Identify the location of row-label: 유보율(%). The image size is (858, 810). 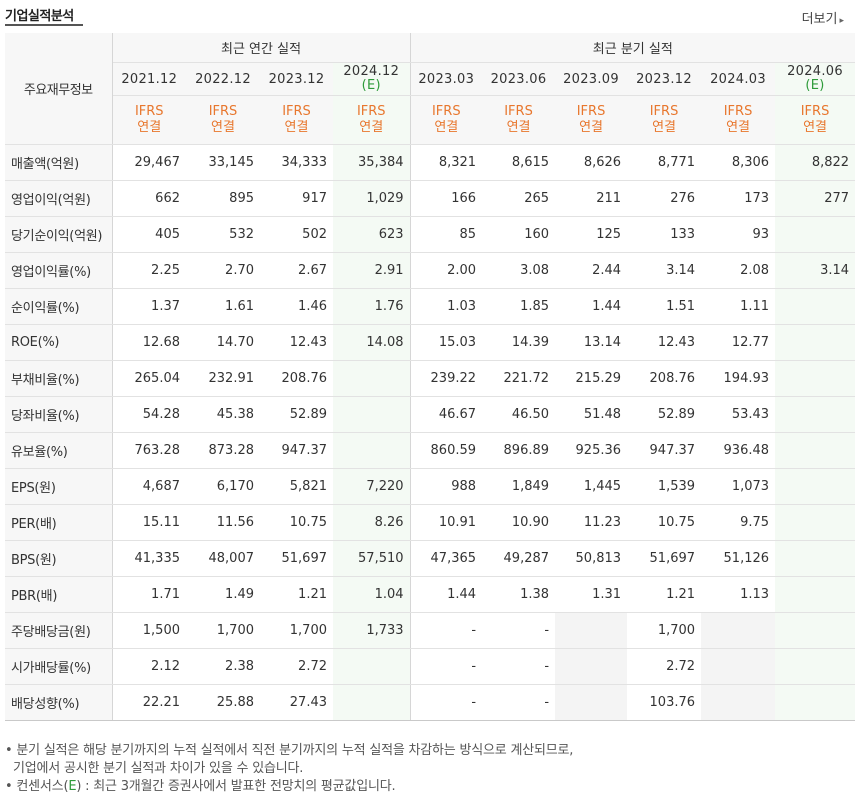
(59, 450).